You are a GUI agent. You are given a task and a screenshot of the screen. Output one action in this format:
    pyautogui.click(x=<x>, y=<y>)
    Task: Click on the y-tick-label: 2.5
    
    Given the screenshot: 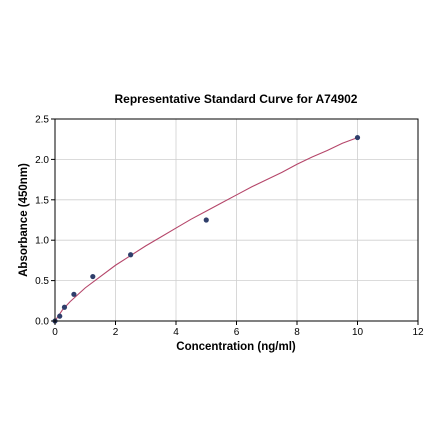 What is the action you would take?
    pyautogui.click(x=42, y=120)
    